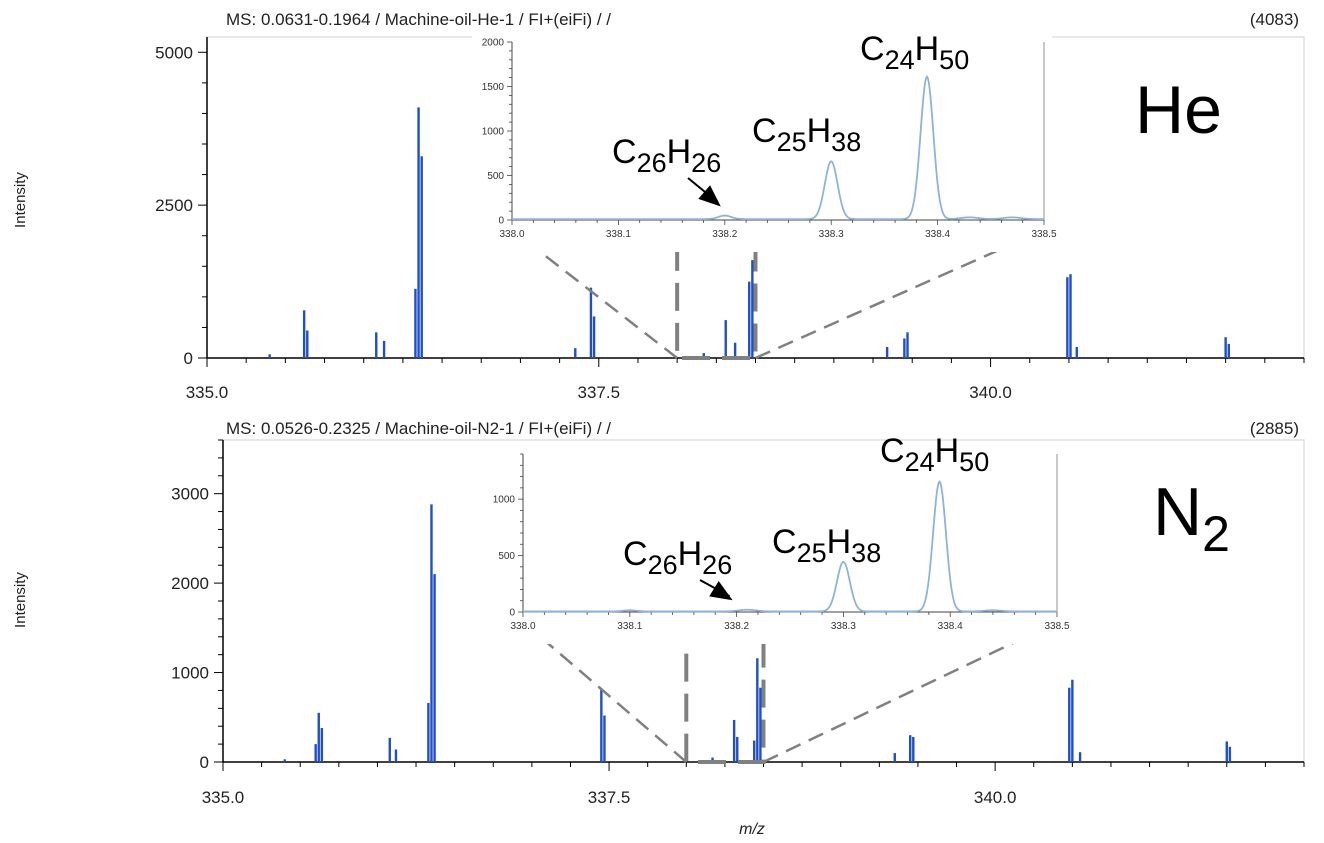 The height and width of the screenshot is (843, 1324). I want to click on y-tick-label: 5000, so click(174, 52).